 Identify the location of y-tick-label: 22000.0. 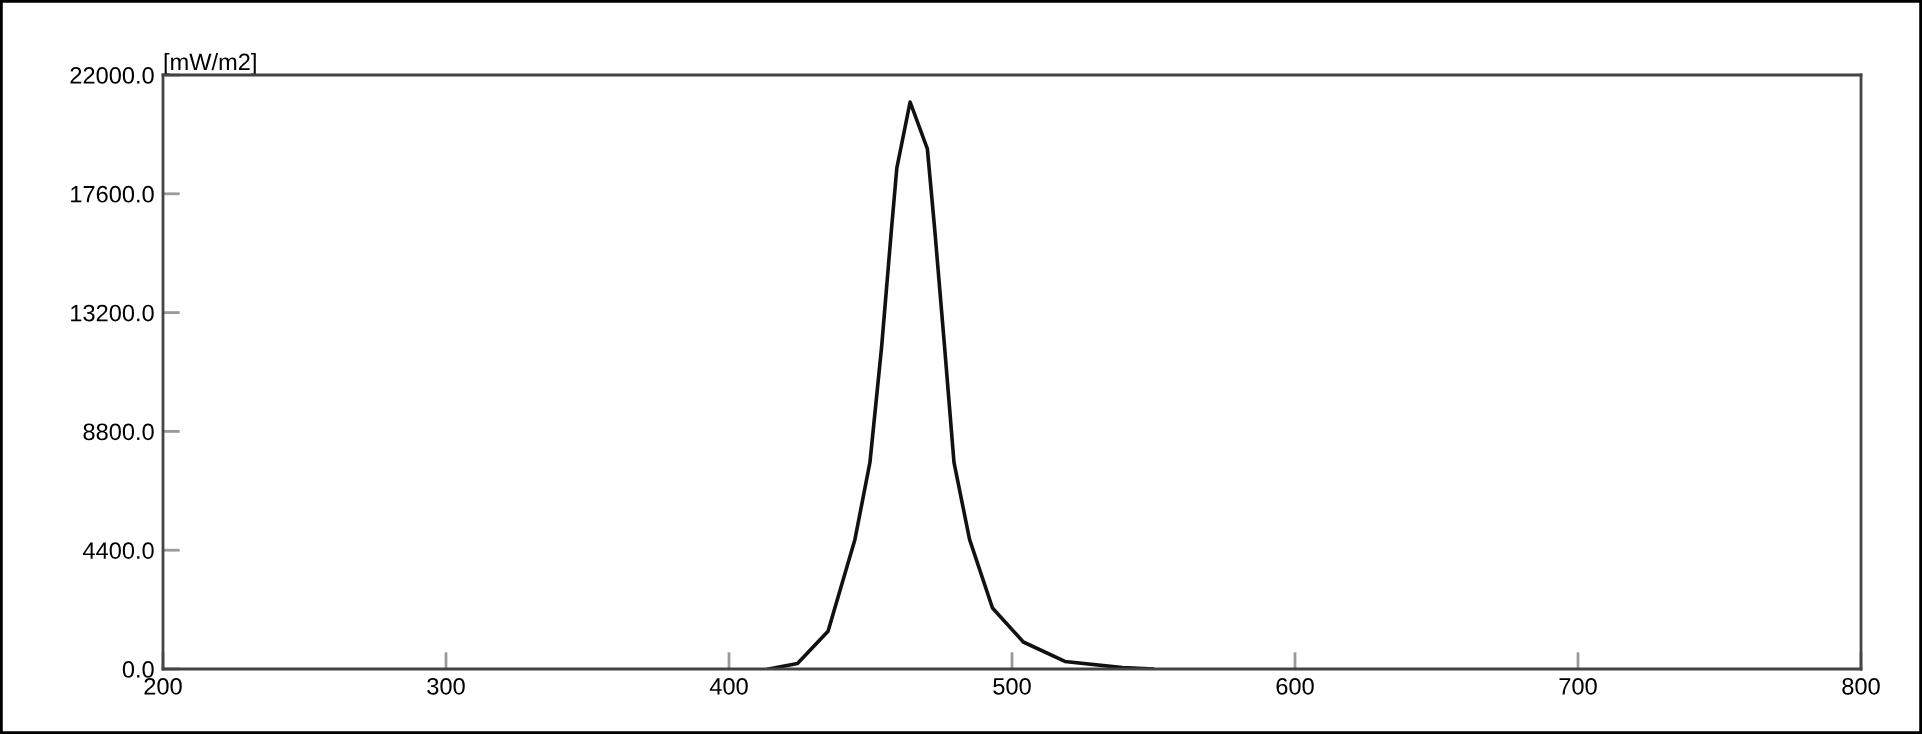
(112, 75).